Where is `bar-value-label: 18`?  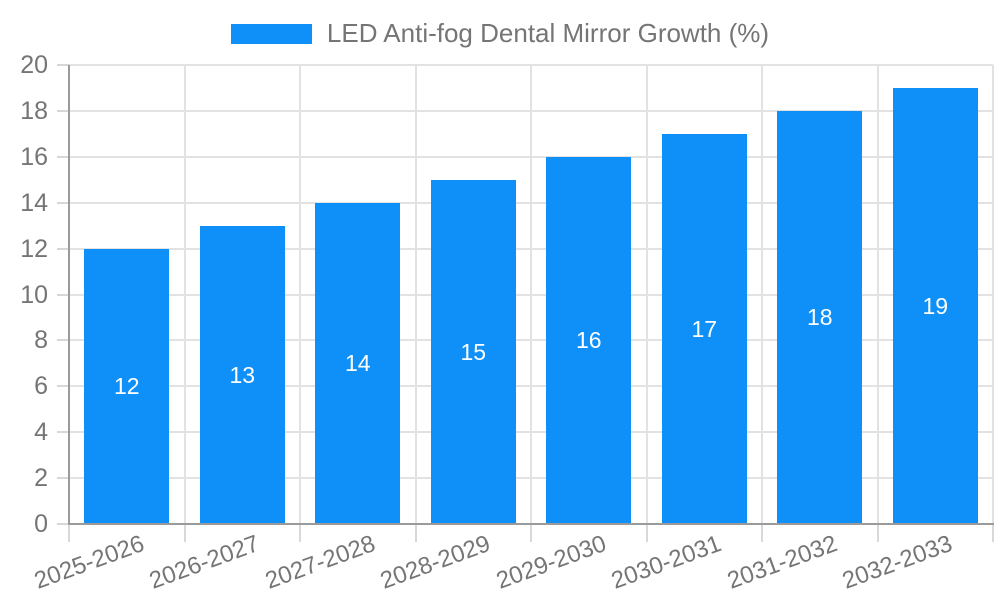 bar-value-label: 18 is located at coordinates (819, 317).